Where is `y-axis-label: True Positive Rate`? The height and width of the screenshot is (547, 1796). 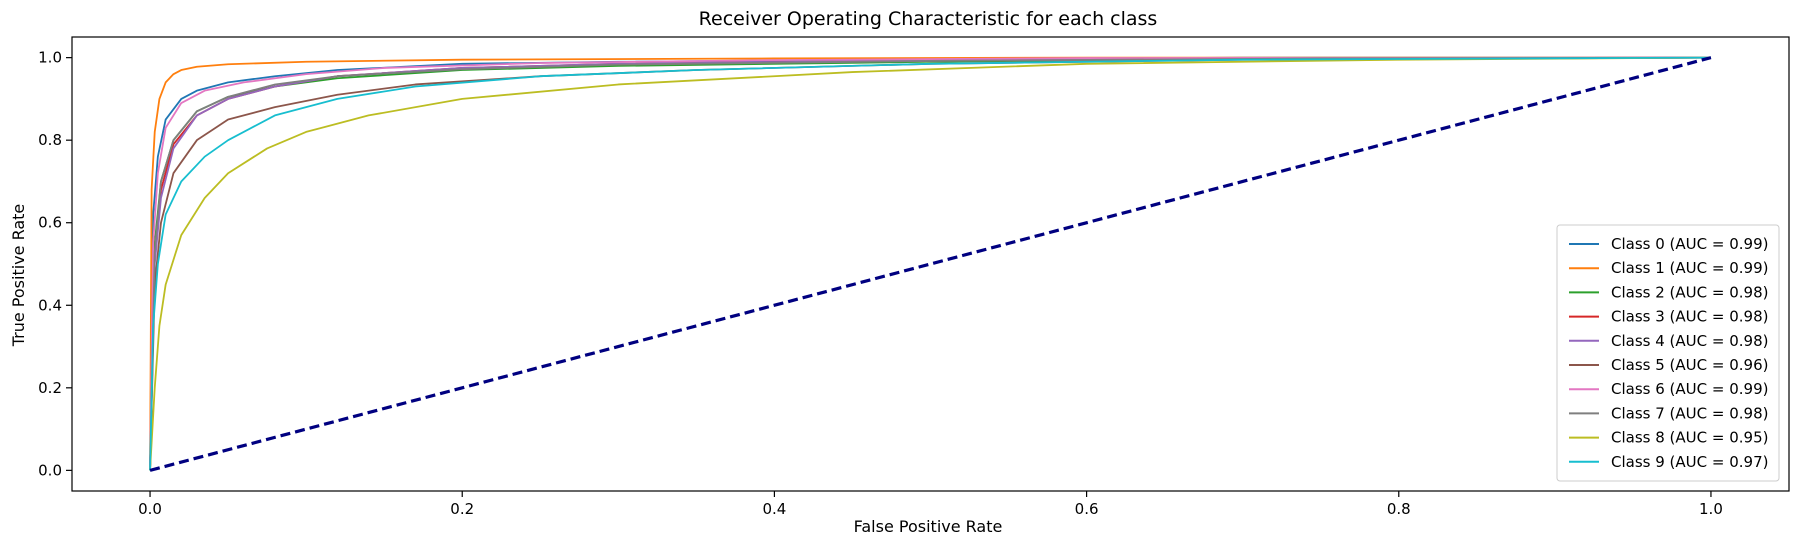 y-axis-label: True Positive Rate is located at coordinates (18, 276).